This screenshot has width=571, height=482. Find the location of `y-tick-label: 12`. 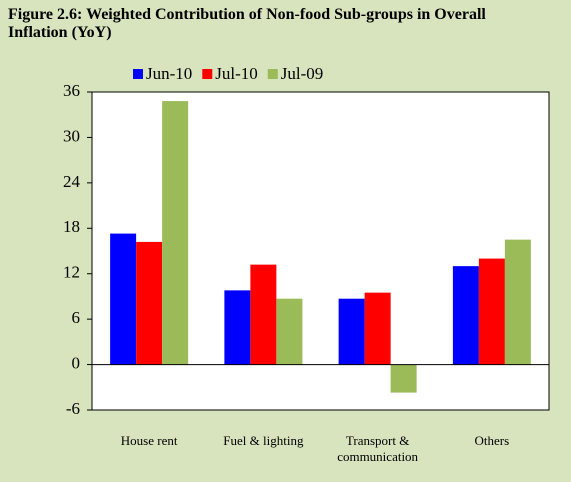

y-tick-label: 12 is located at coordinates (71, 272).